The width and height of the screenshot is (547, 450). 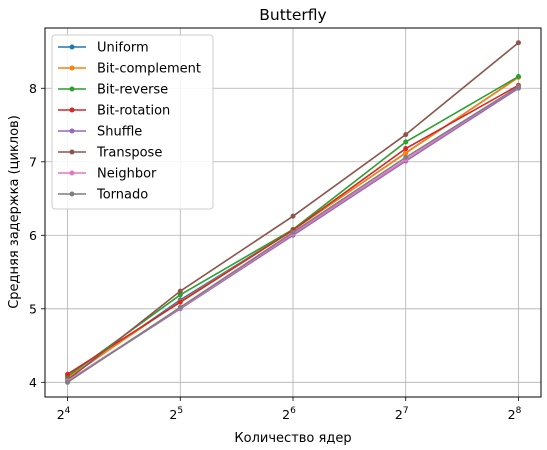 I want to click on legend-label: Bit-reverse, so click(x=132, y=90).